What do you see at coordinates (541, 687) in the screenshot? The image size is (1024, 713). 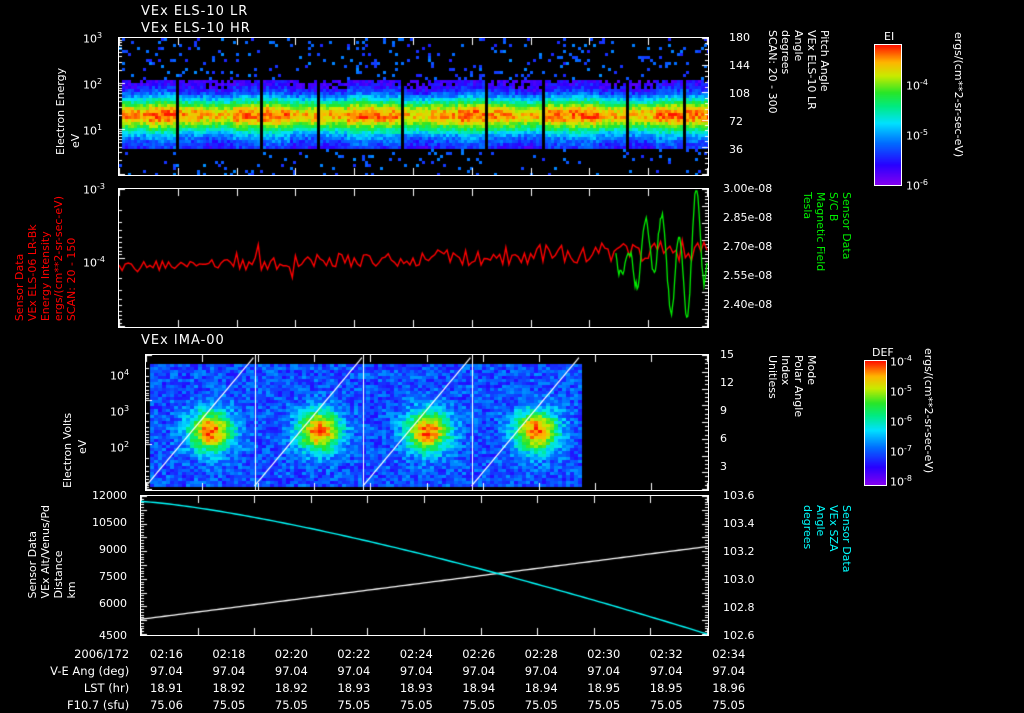 I see `time-axis-cell: 18.94` at bounding box center [541, 687].